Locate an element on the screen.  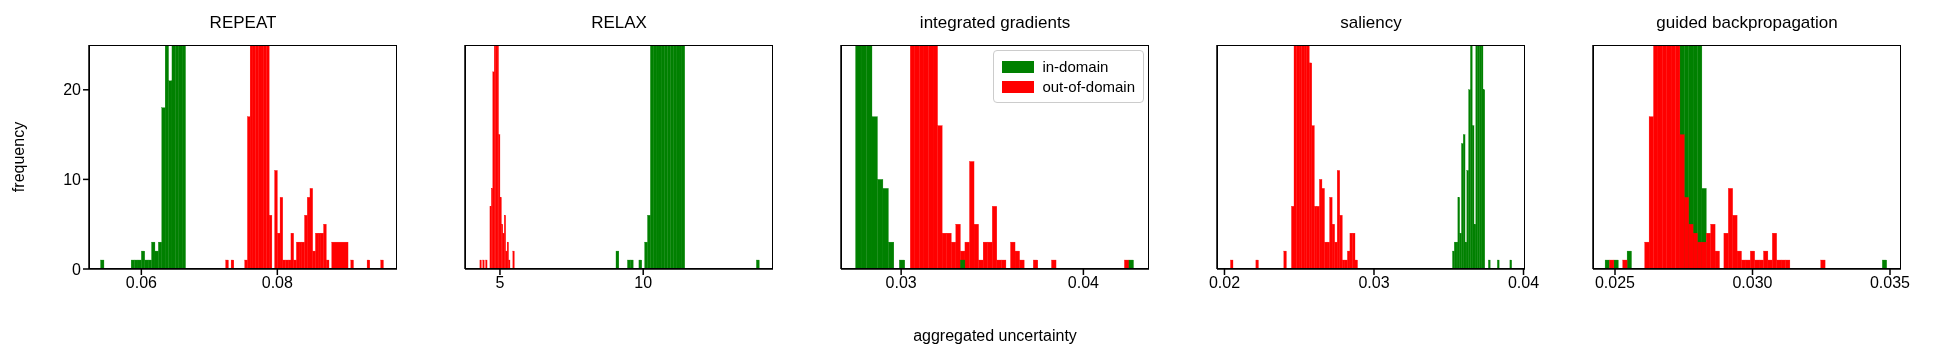
x-tick-label: 10 is located at coordinates (643, 283).